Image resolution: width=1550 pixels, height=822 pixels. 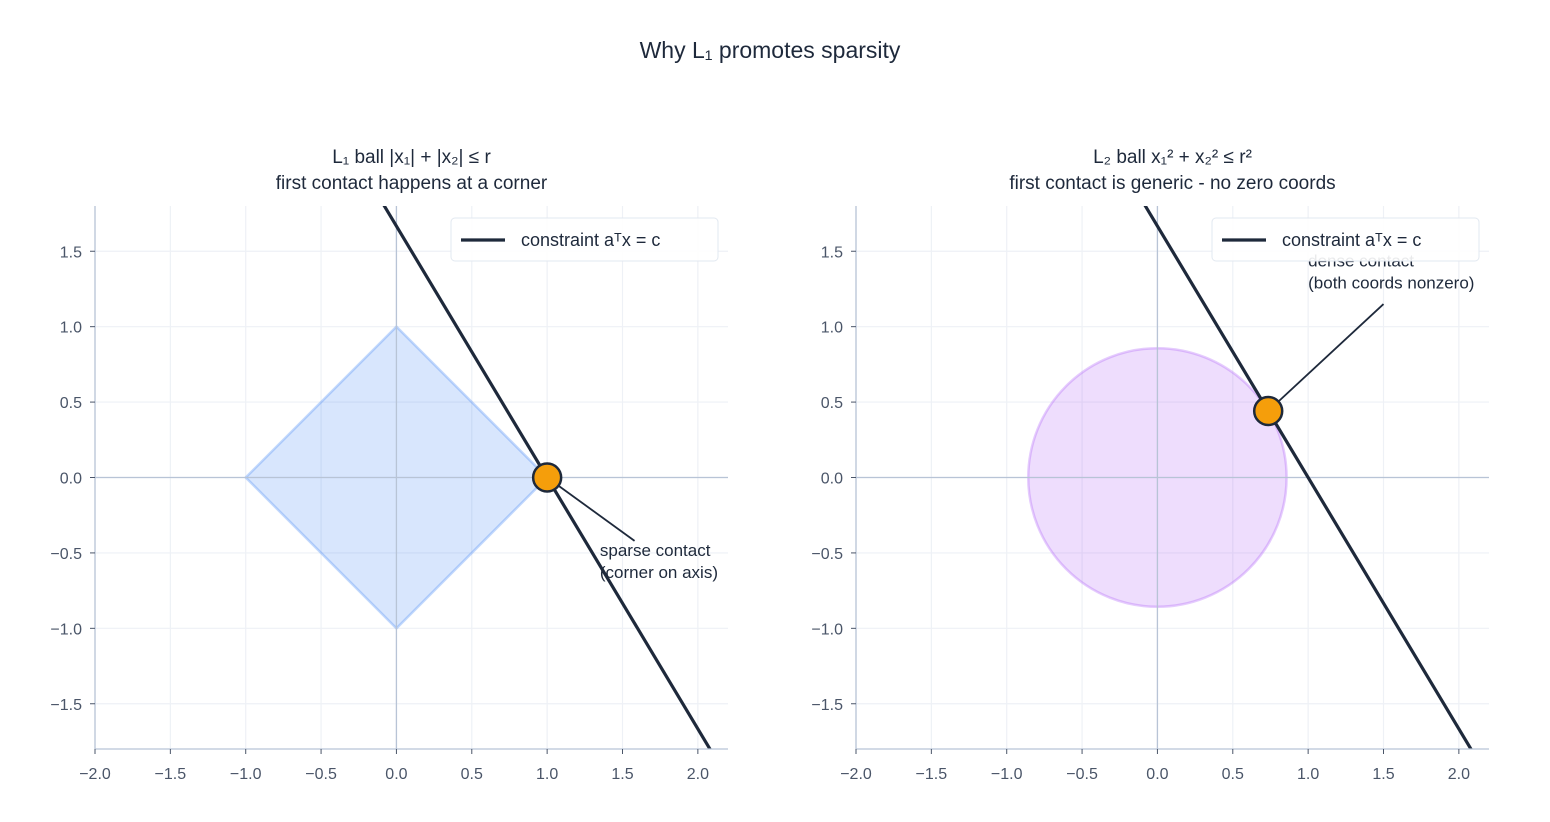 What do you see at coordinates (1172, 157) in the screenshot?
I see `panel-title: L₂ ball x₁² + x₂² ≤ r²` at bounding box center [1172, 157].